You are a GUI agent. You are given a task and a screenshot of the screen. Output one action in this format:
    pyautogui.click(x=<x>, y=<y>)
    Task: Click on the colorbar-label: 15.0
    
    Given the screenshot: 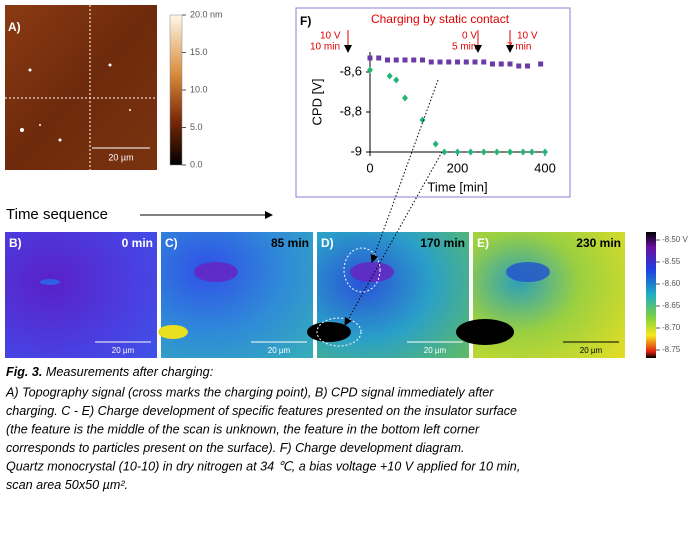 What is the action you would take?
    pyautogui.click(x=199, y=52)
    